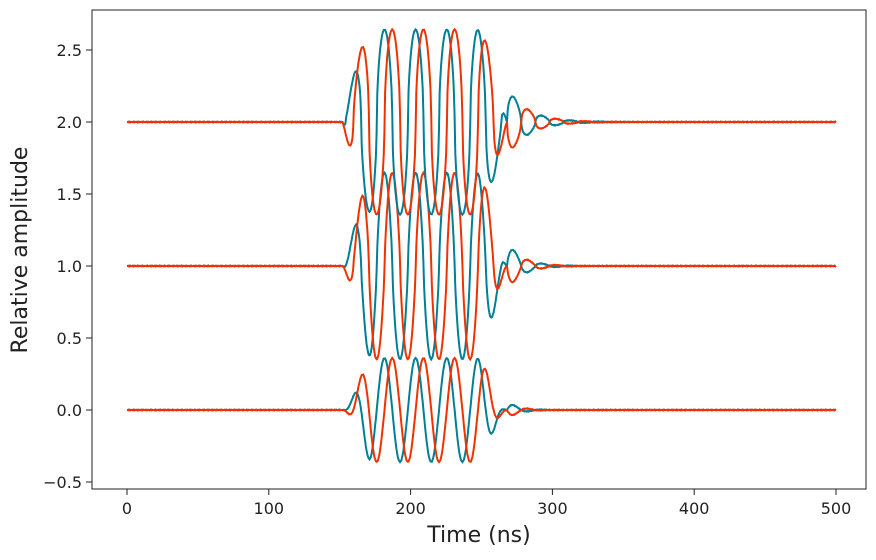 The height and width of the screenshot is (560, 876). Describe the element at coordinates (69, 338) in the screenshot. I see `y-tick-label: 0.5` at that location.